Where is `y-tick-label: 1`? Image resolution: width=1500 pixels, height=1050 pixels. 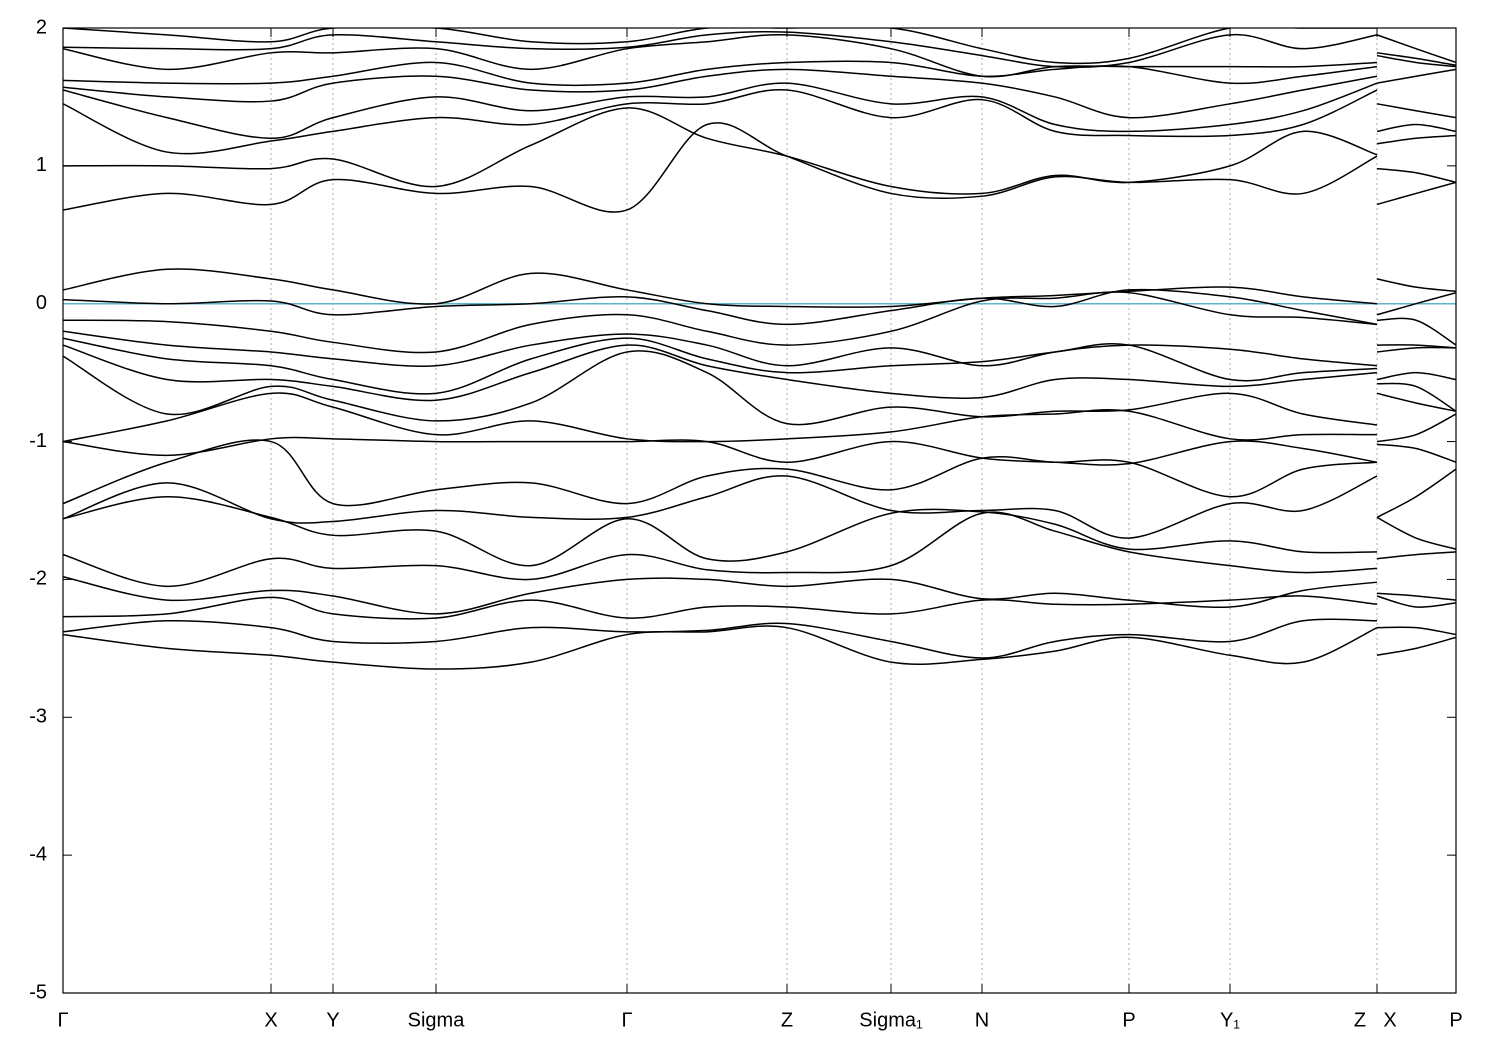
y-tick-label: 1 is located at coordinates (41, 165).